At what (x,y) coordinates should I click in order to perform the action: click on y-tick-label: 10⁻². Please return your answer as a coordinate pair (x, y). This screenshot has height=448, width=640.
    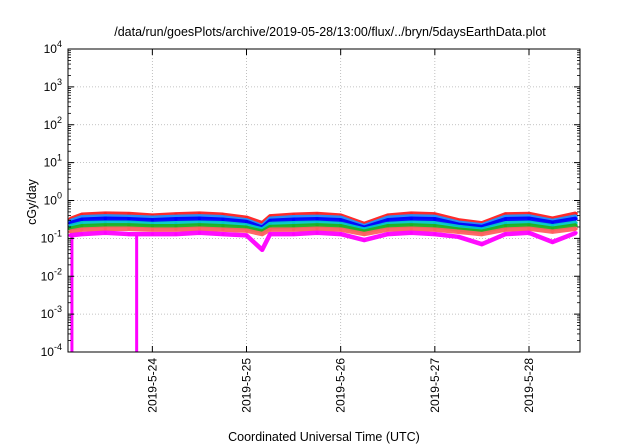
    Looking at the image, I should click on (51, 274).